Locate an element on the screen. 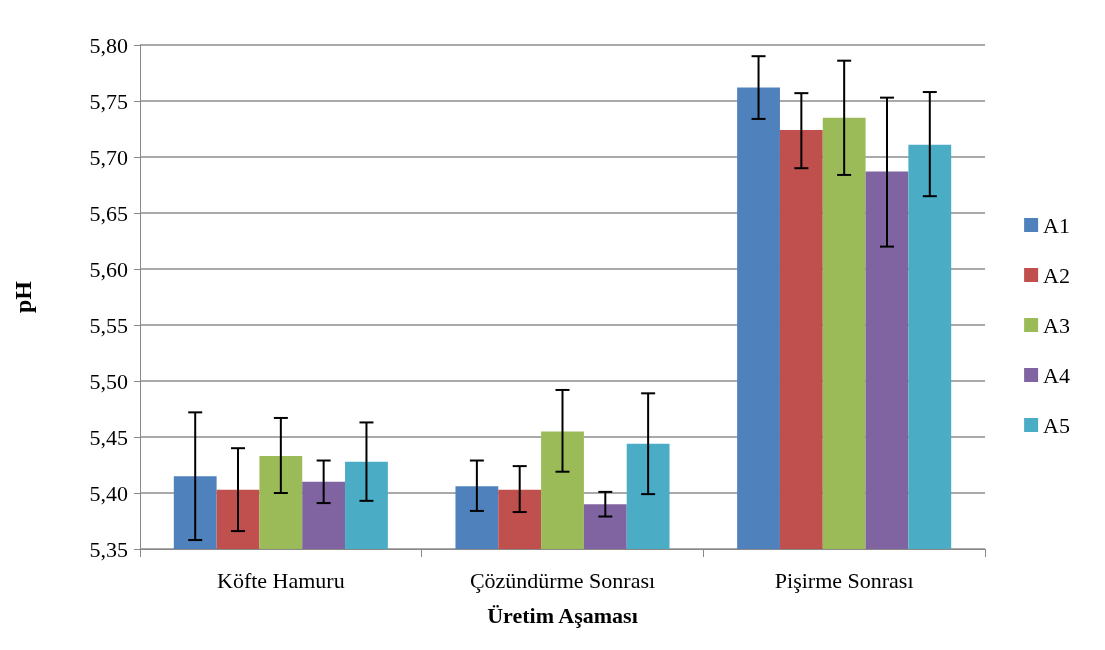  legend-label: A3 is located at coordinates (1056, 325).